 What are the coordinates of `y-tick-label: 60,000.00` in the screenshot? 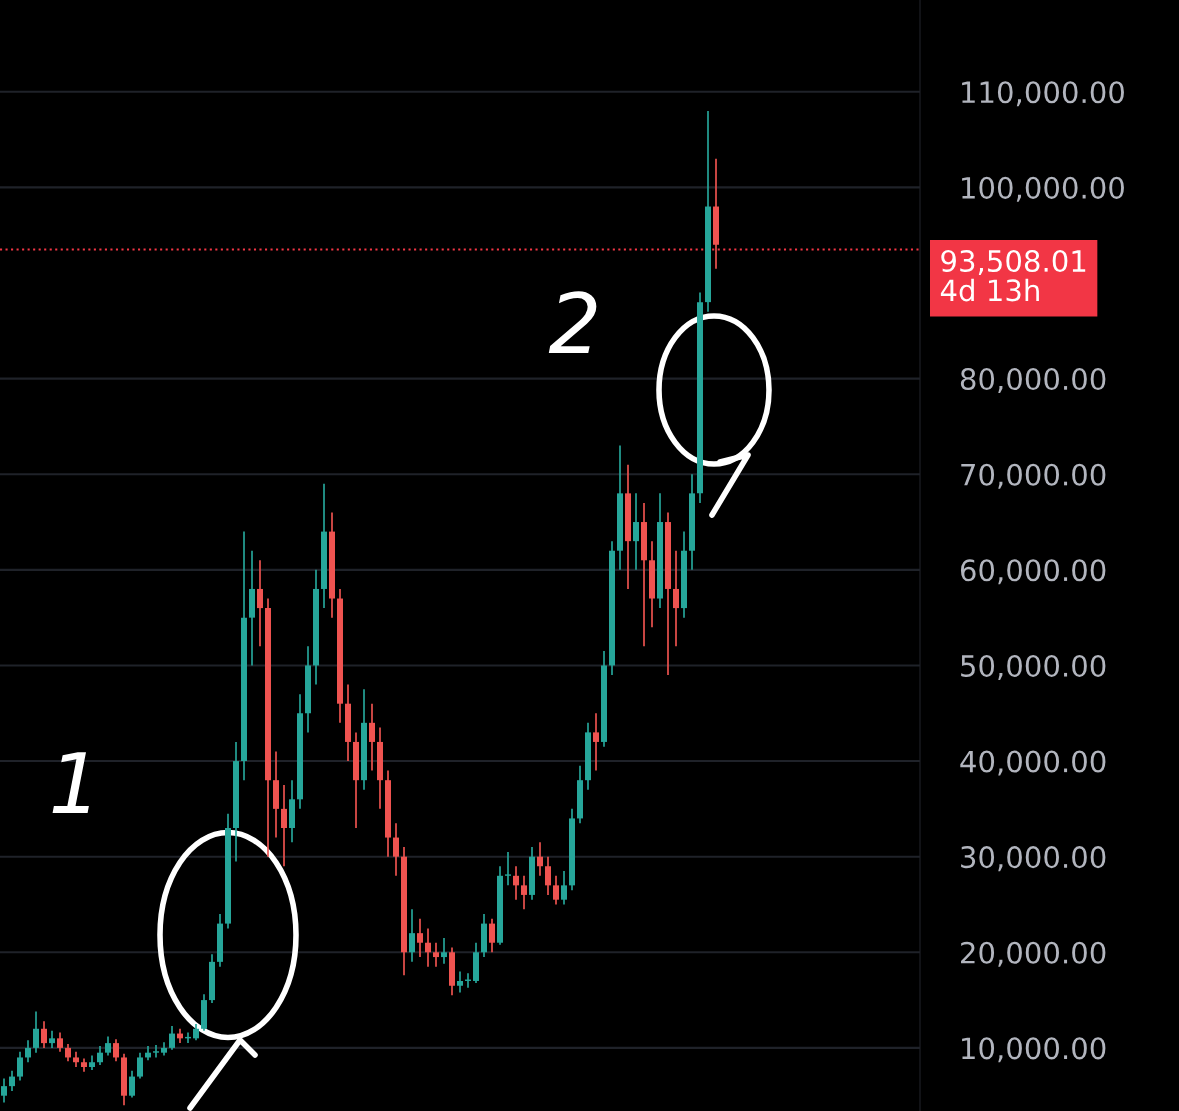 It's located at (1033, 572).